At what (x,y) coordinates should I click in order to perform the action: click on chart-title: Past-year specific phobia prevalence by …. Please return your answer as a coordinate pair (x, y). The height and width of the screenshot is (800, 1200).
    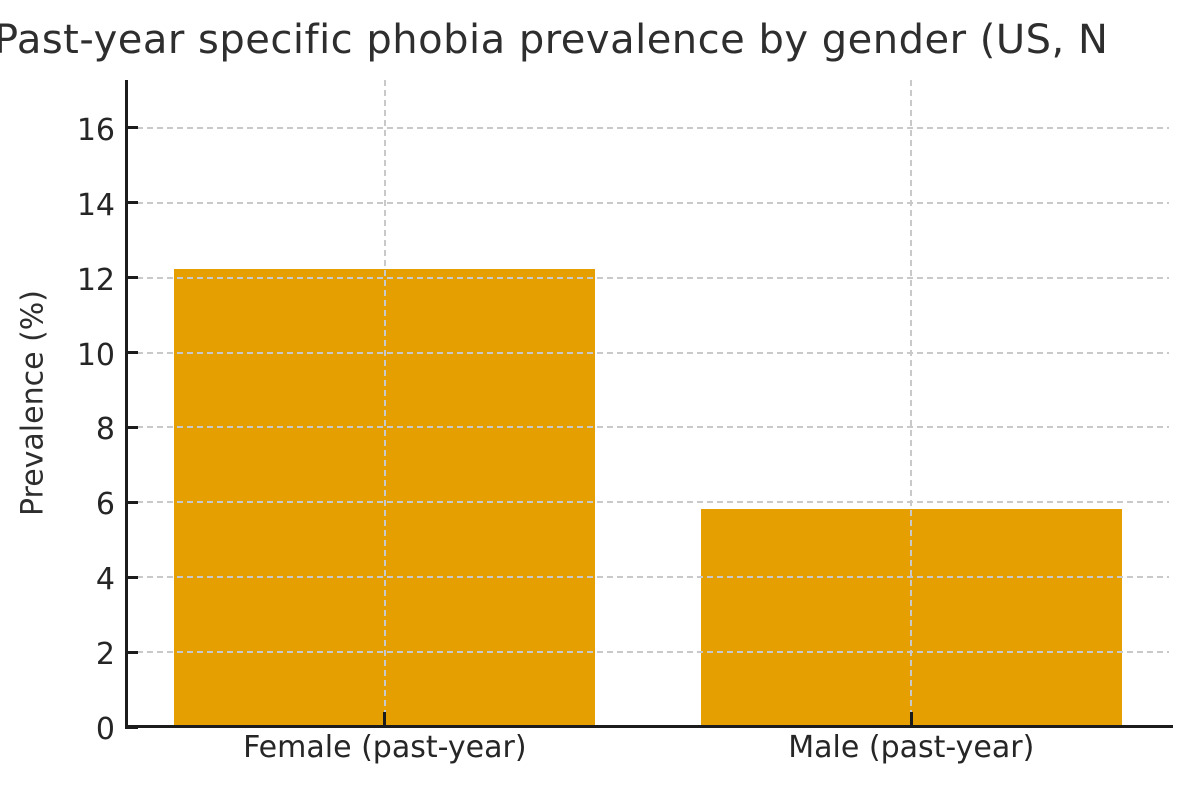
    Looking at the image, I should click on (554, 40).